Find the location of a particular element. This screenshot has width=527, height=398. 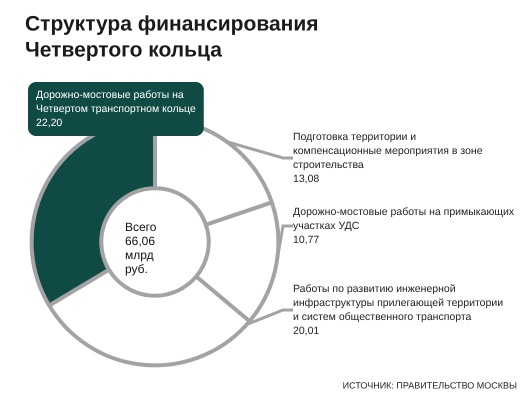

data-label: 22,20 is located at coordinates (49, 123).